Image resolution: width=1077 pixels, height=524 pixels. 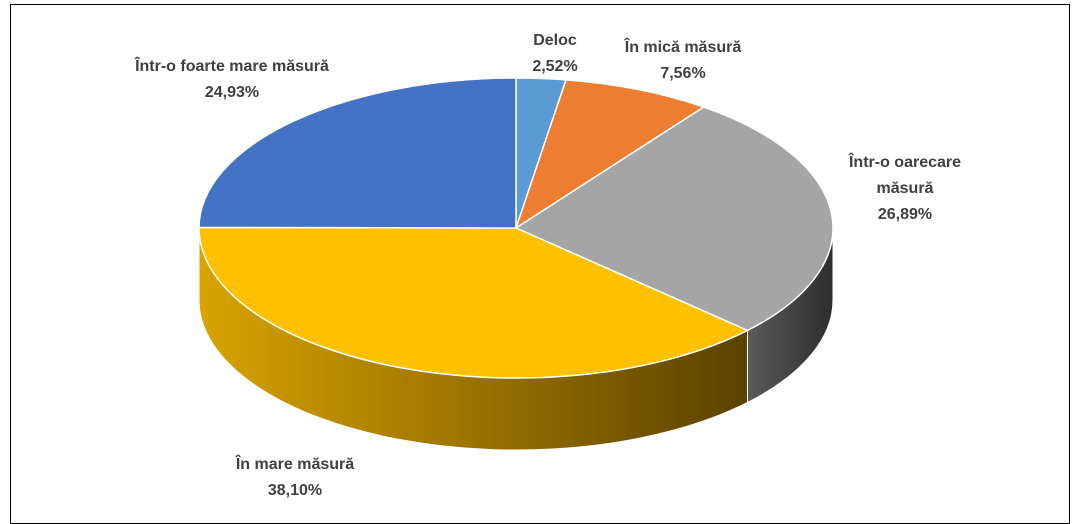 What do you see at coordinates (683, 47) in the screenshot?
I see `category-label: În mică măsură` at bounding box center [683, 47].